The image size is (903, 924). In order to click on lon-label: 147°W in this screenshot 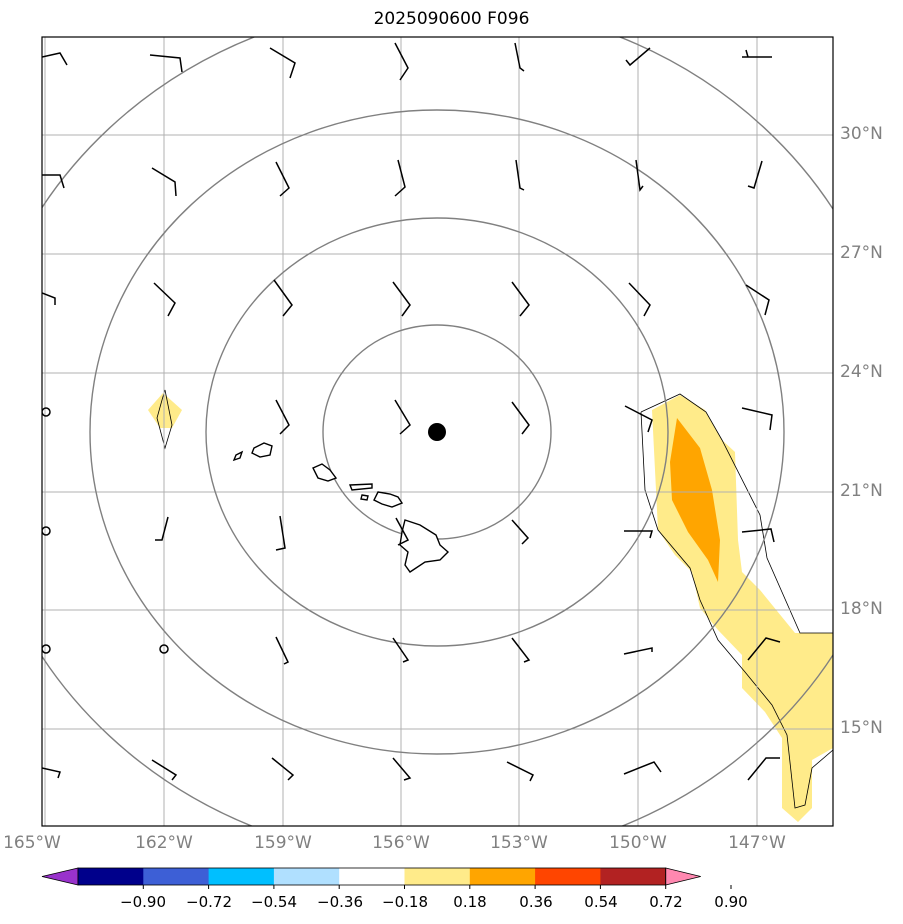, I will do `click(757, 843)`.